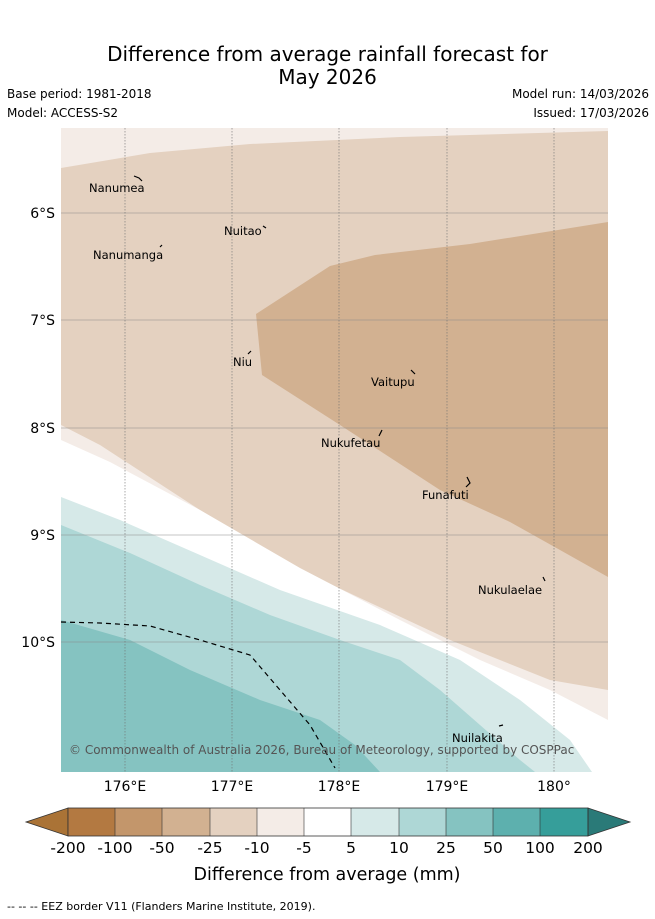 This screenshot has width=655, height=919. Describe the element at coordinates (350, 443) in the screenshot. I see `island-label-nukufetau: Nukufetau` at that location.